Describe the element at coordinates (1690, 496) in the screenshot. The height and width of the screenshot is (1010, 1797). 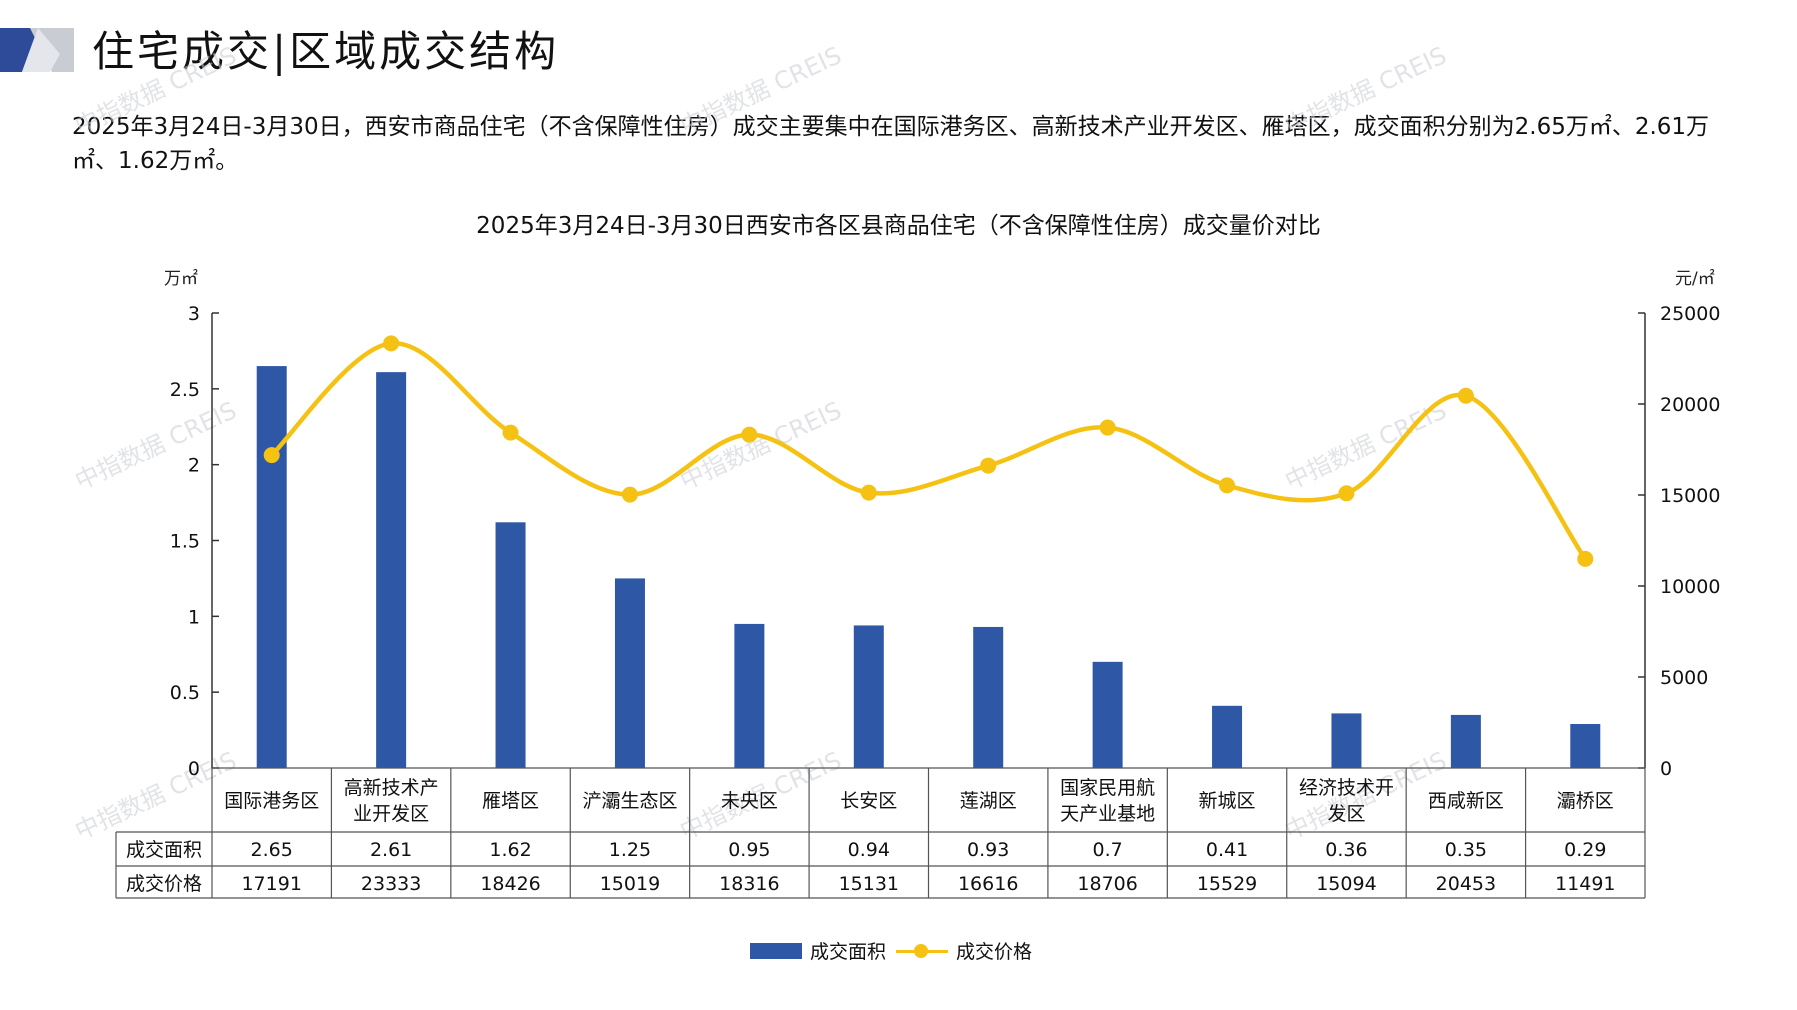
I see `y-right-tick-label: 15000` at that location.